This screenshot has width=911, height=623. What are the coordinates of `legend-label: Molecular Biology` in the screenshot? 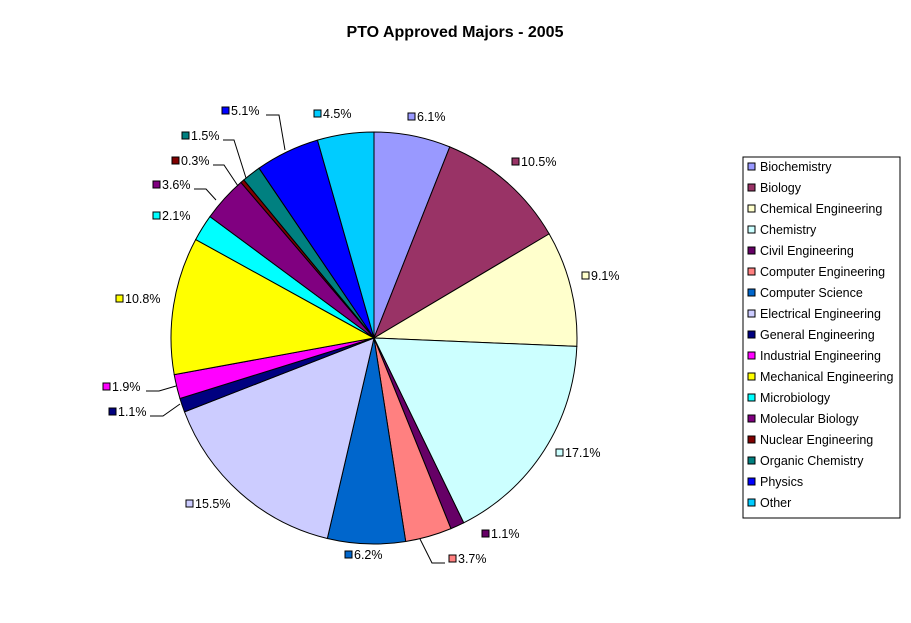 It's located at (809, 419).